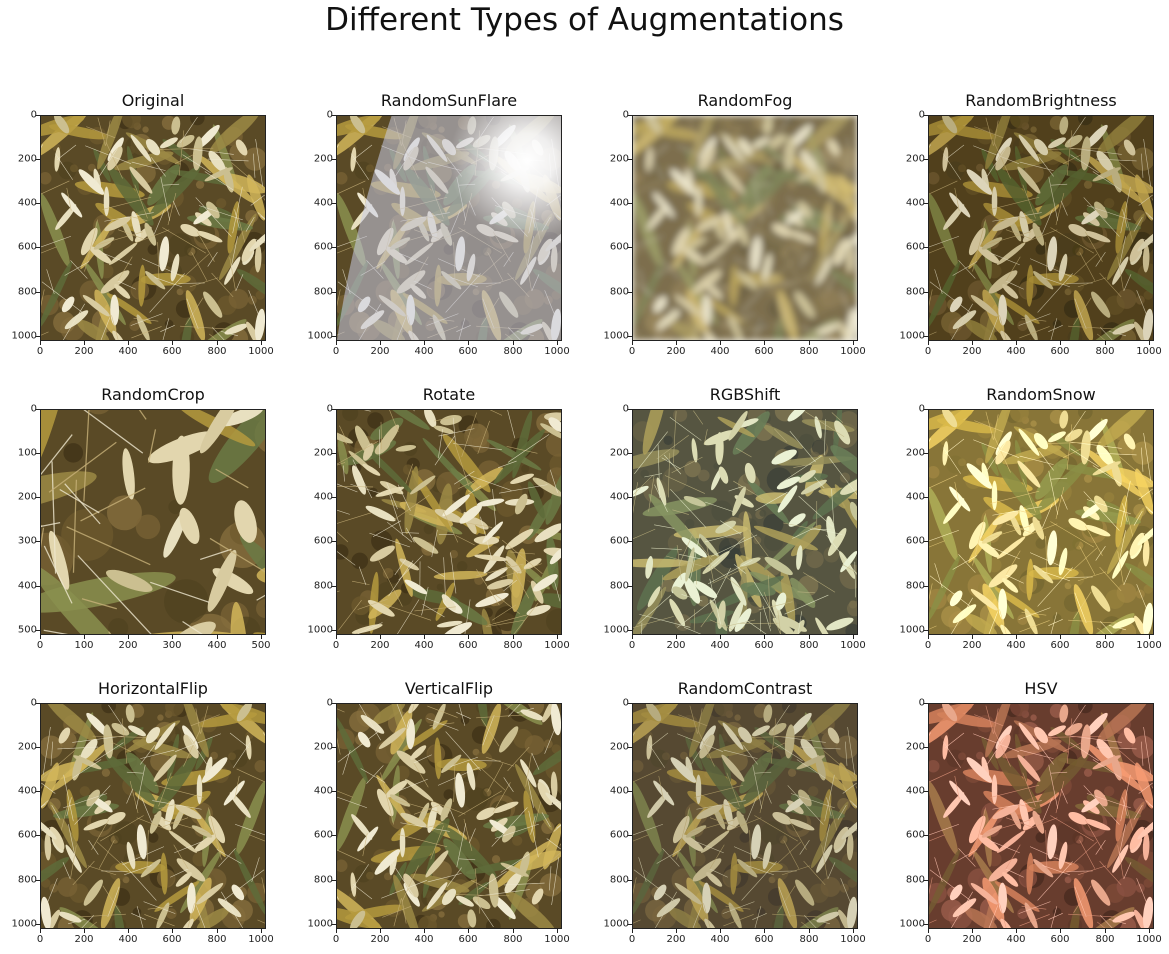 This screenshot has width=1169, height=954. I want to click on panel-rotate: Rotate 0 200 400 600 800 1000 0 200 400 600 800 1000, so click(439, 518).